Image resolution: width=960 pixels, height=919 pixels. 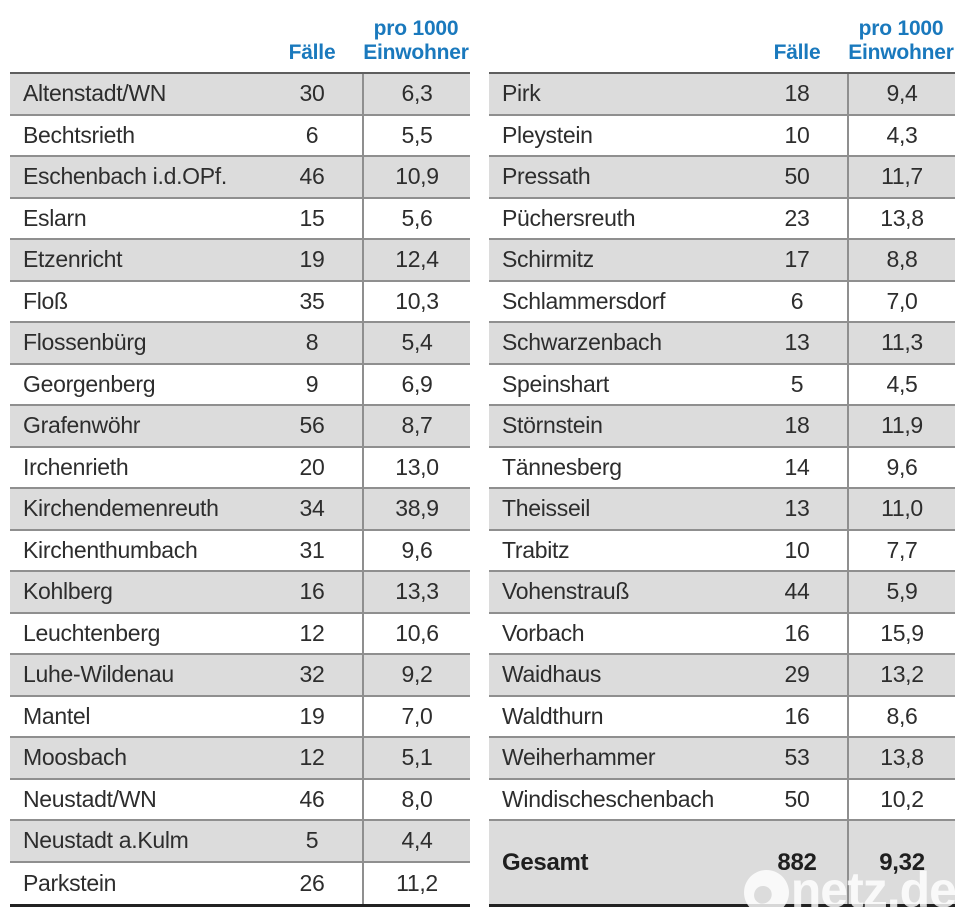 What do you see at coordinates (312, 425) in the screenshot?
I see `cases-value: 56` at bounding box center [312, 425].